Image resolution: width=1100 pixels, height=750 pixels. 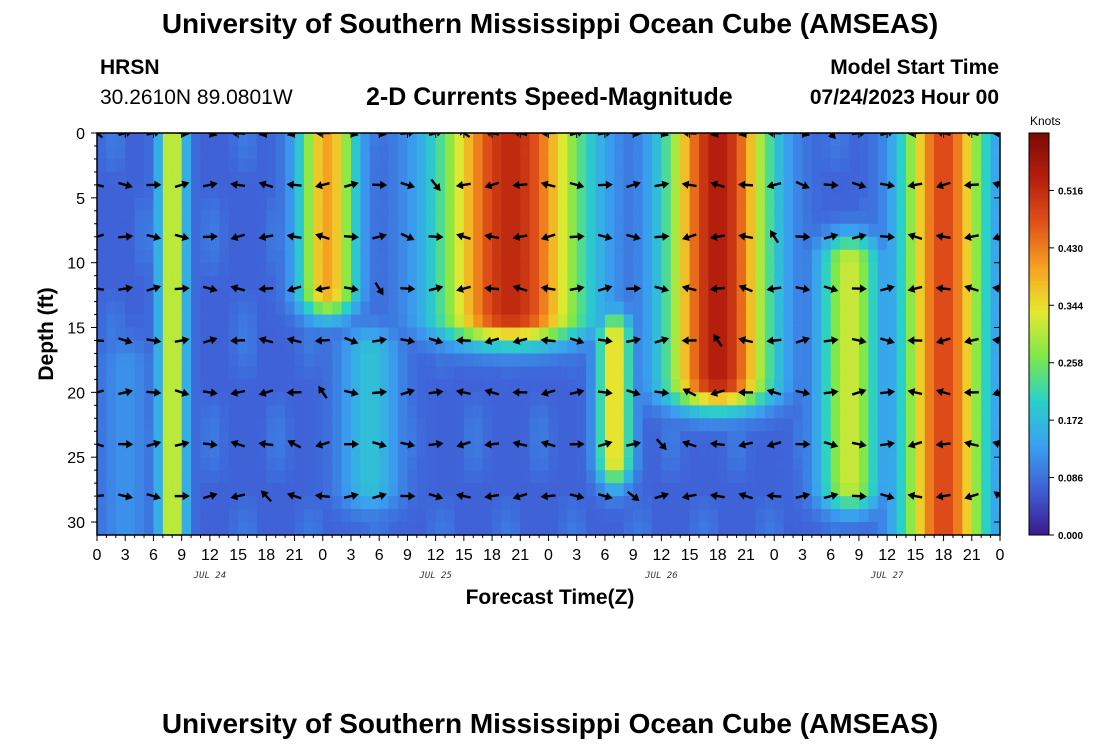 I want to click on x-tick-label: 9, so click(x=633, y=555).